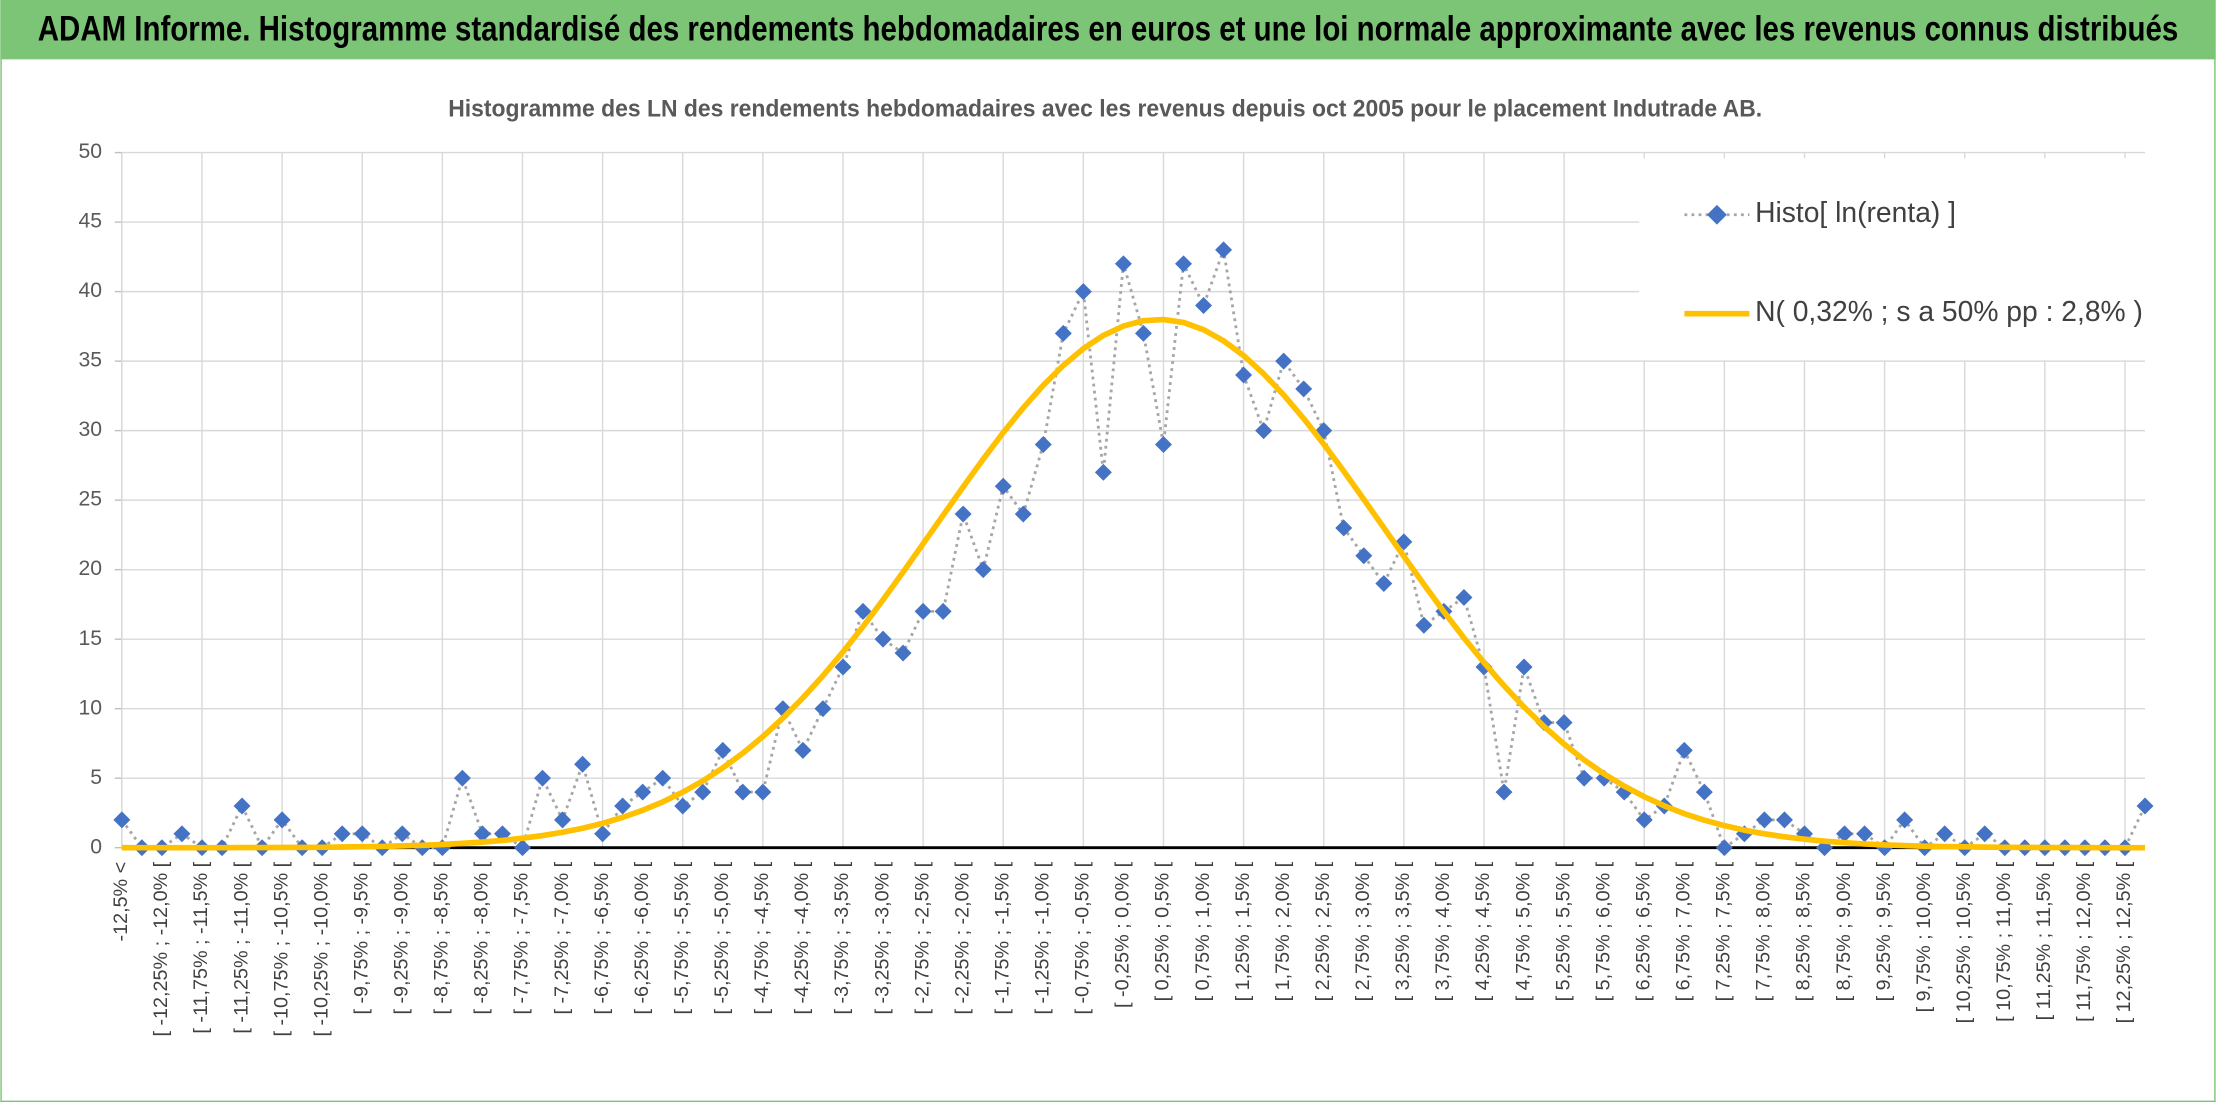  What do you see at coordinates (602, 937) in the screenshot?
I see `x-tick-label: [ -6,75% ; -6,5% [` at bounding box center [602, 937].